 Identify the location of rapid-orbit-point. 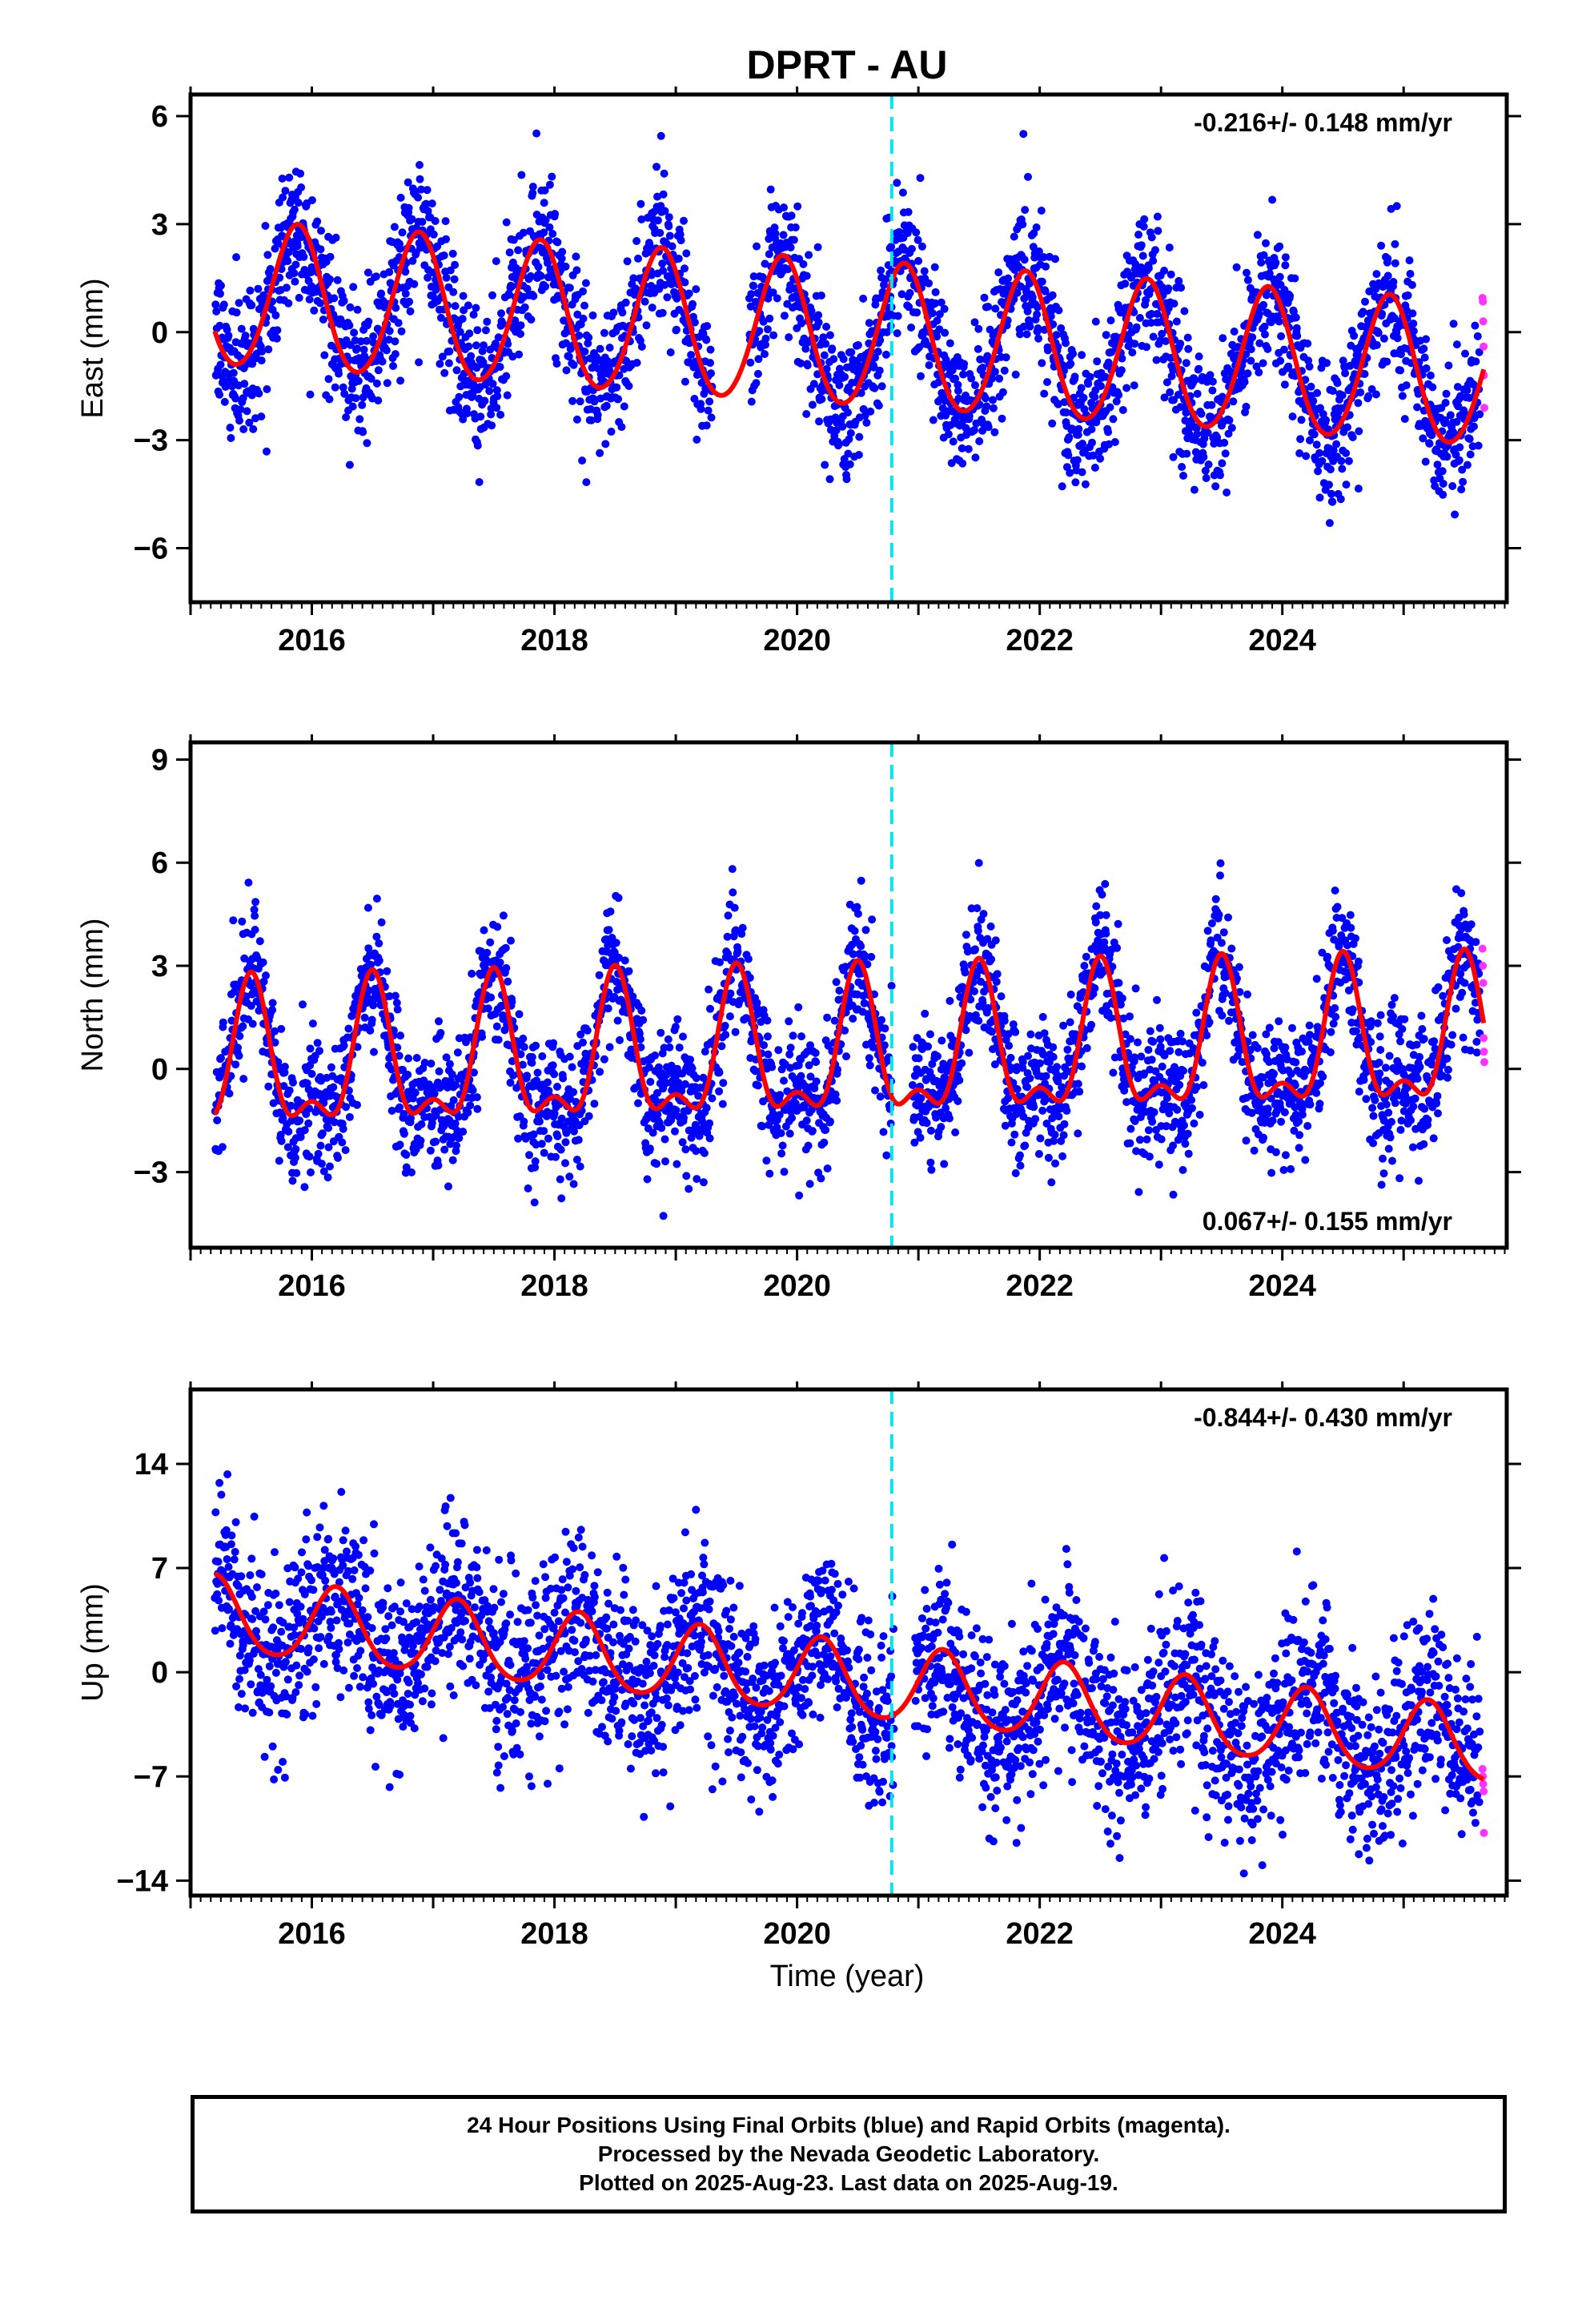
(1484, 302).